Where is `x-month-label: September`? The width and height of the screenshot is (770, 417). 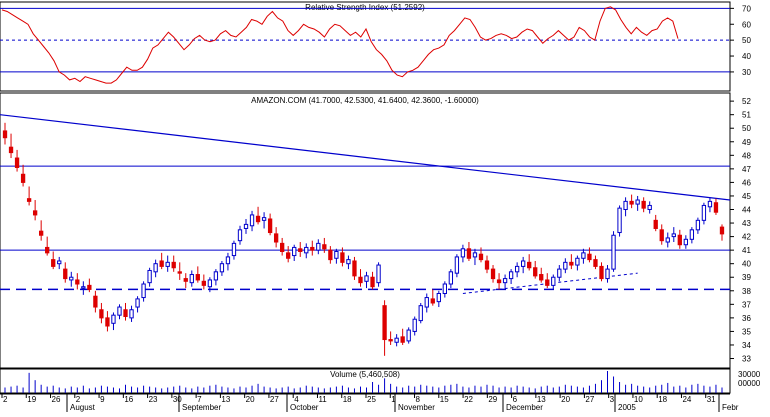
x-month-label: September is located at coordinates (201, 407).